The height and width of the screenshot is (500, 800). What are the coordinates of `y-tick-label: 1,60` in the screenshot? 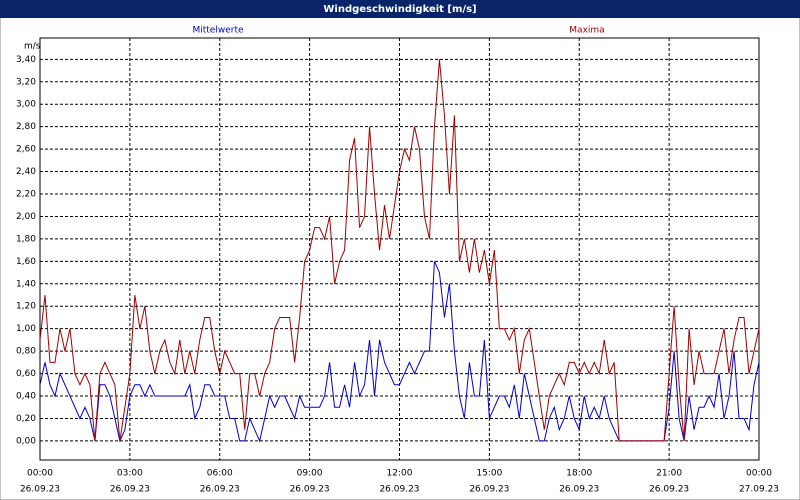 It's located at (26, 262).